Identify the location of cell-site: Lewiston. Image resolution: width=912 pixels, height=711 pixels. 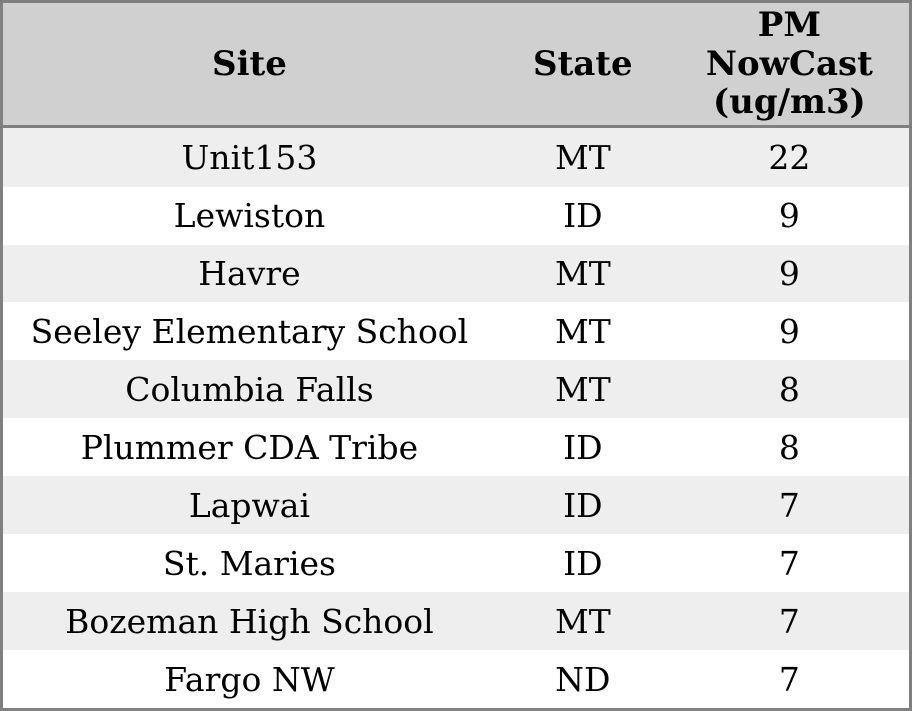
(249, 216).